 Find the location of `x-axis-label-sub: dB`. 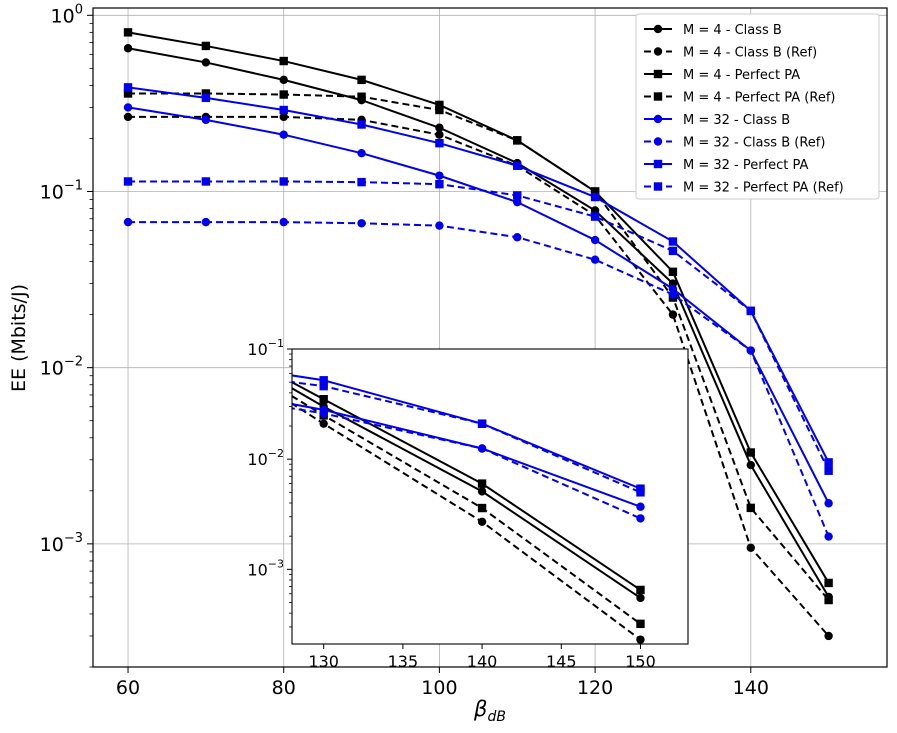

x-axis-label-sub: dB is located at coordinates (496, 717).